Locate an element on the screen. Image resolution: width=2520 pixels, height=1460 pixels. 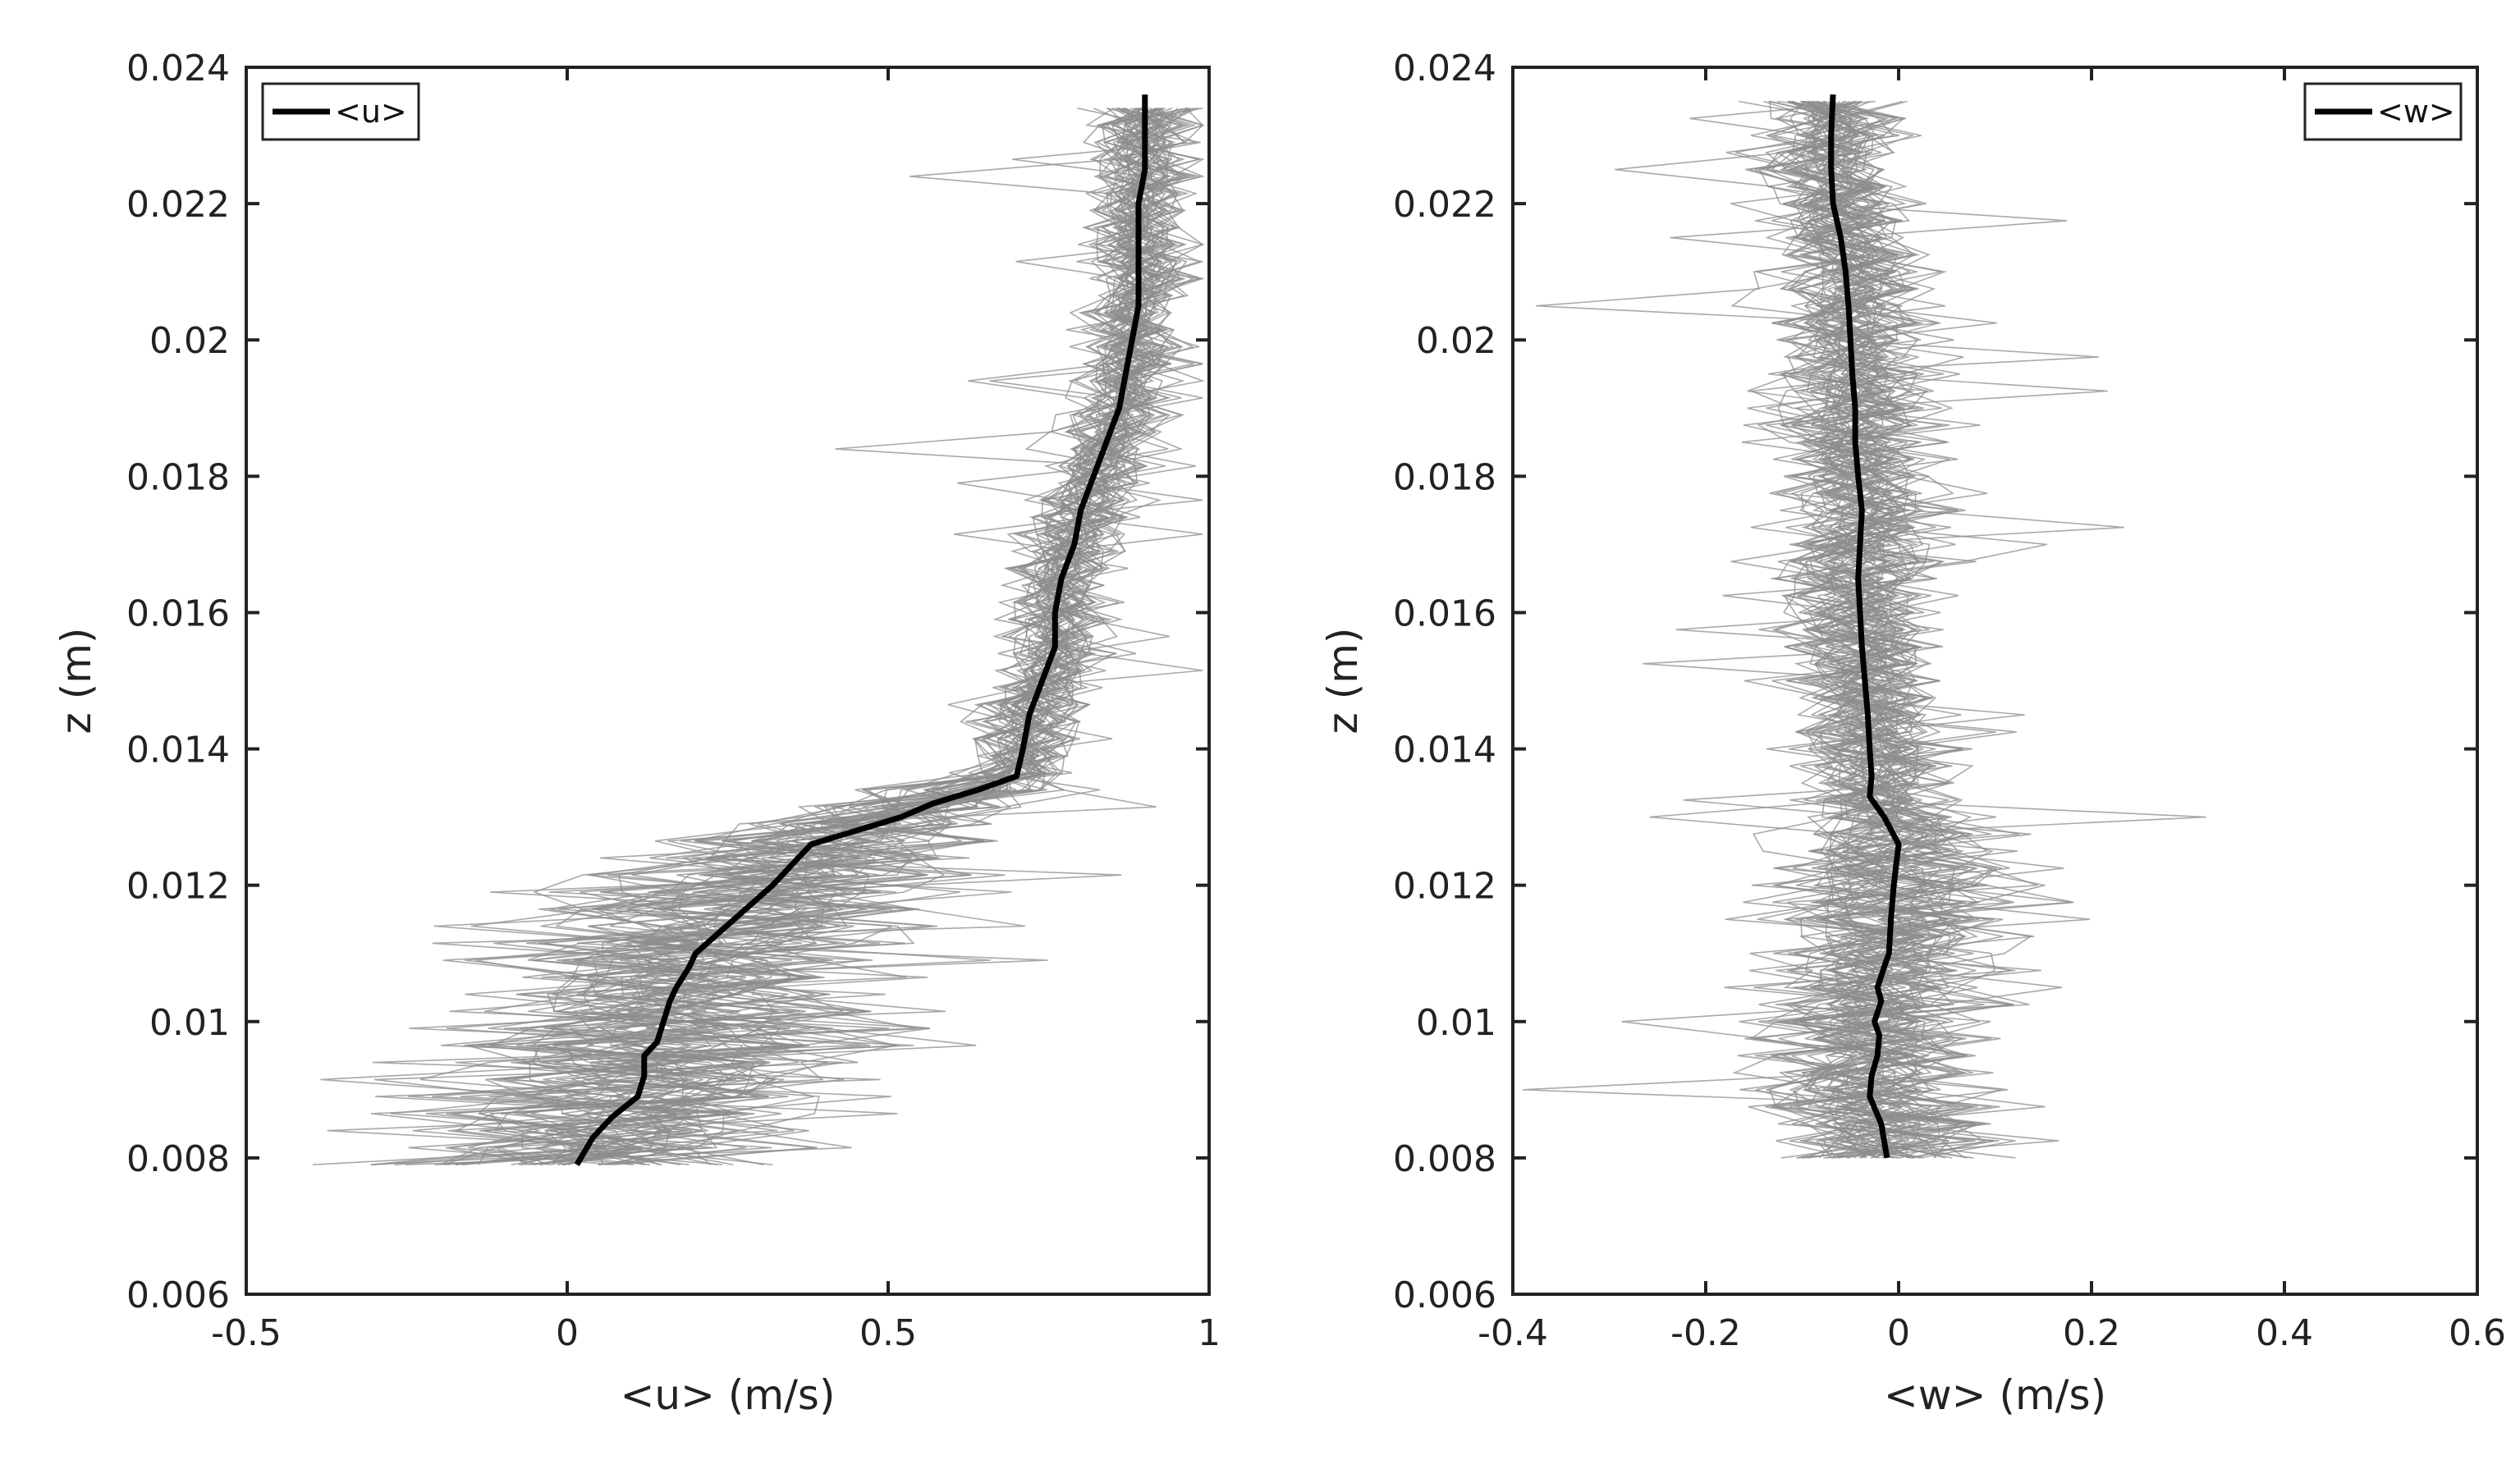
u-y-tick-label: 0.014 is located at coordinates (178, 750).